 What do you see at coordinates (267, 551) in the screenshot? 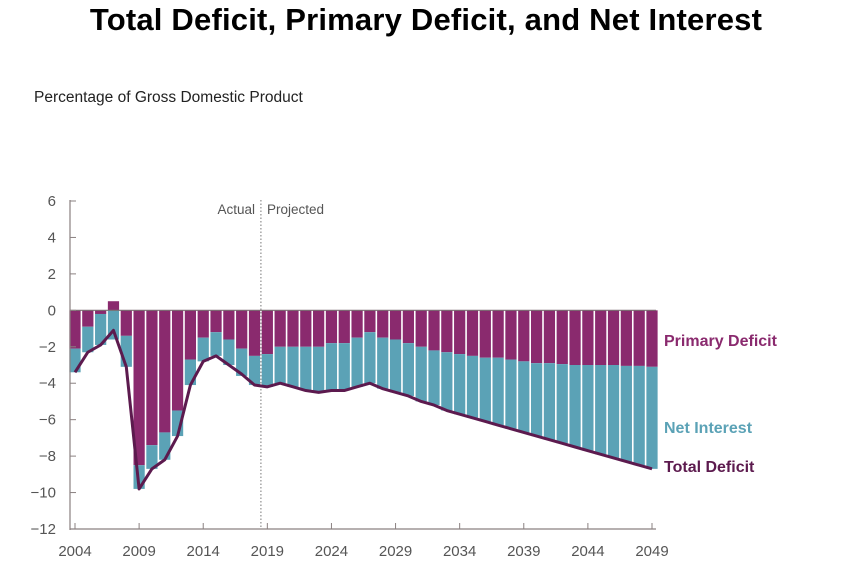
I see `x-tick-label: 2019` at bounding box center [267, 551].